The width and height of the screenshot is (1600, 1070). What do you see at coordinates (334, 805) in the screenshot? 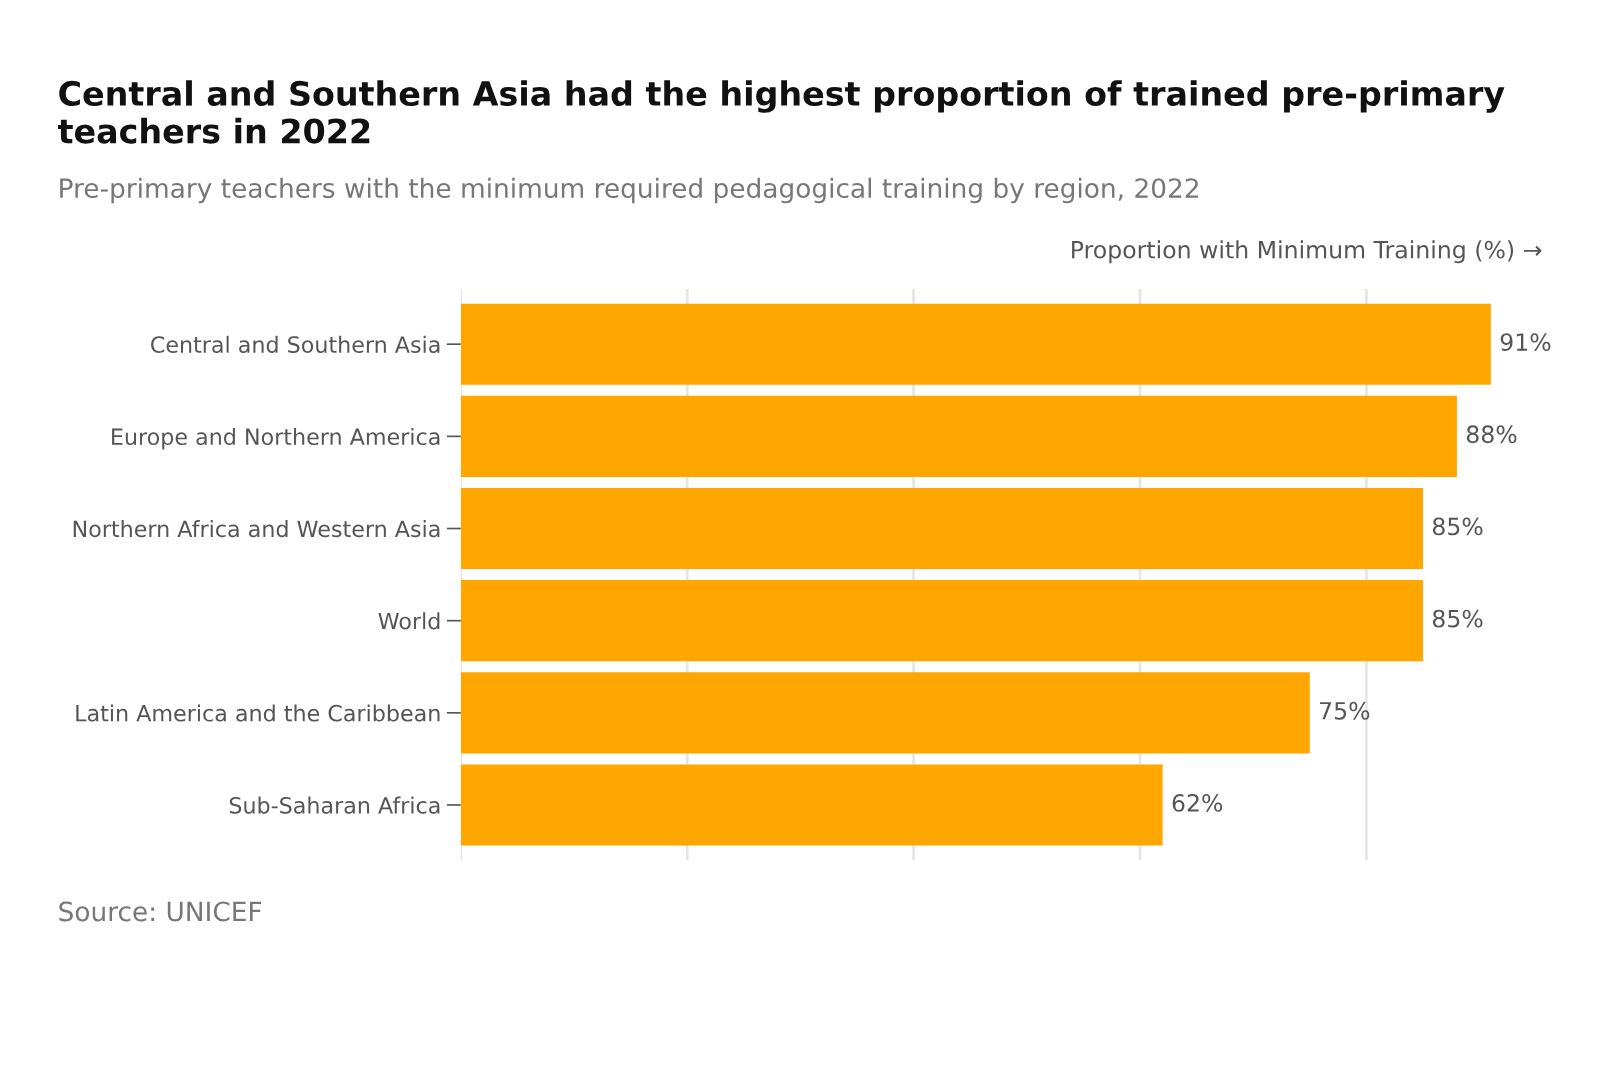
I see `y-tick-label: Sub-Saharan Africa` at bounding box center [334, 805].